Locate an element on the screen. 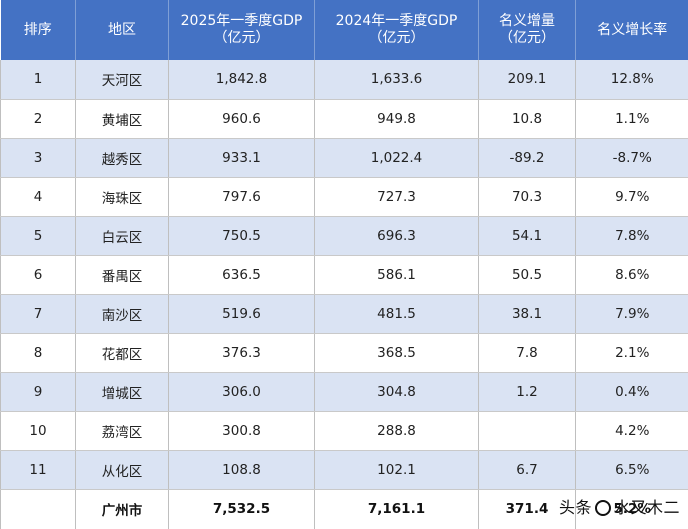 The width and height of the screenshot is (688, 529). cell-col-growth-rate: 0.4% is located at coordinates (632, 391).